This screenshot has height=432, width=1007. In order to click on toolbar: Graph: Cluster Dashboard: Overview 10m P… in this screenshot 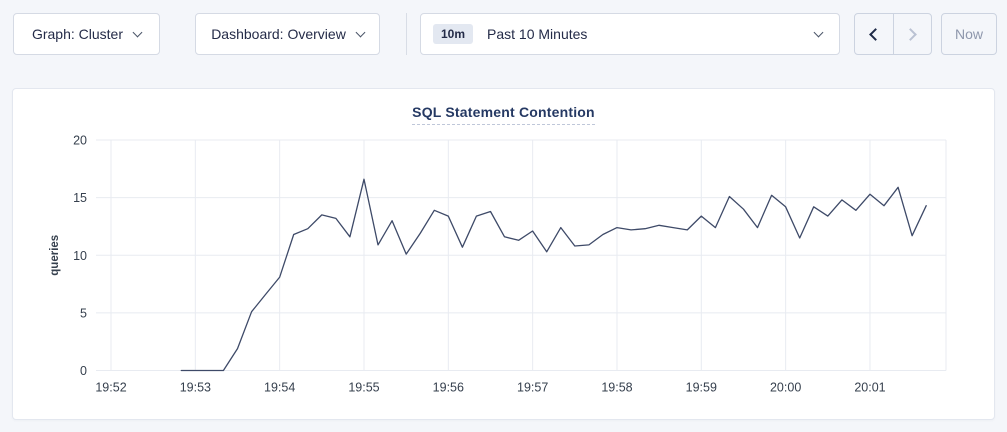, I will do `click(505, 34)`.